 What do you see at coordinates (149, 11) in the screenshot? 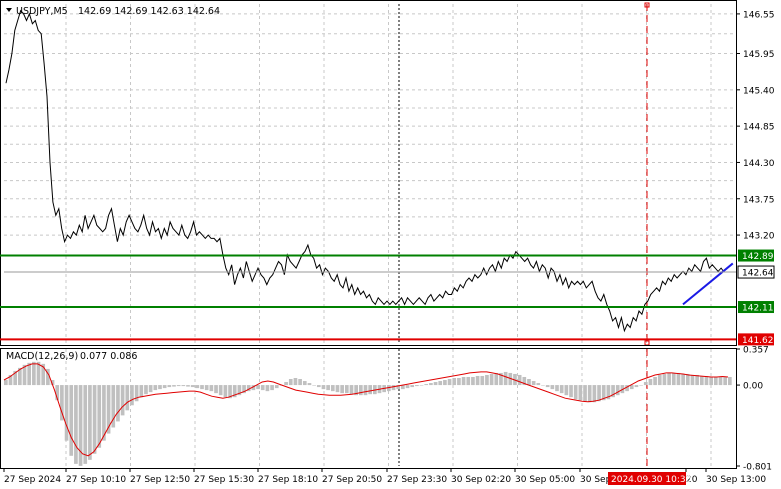
I see `ohlc-values: 142.69 142.69 142.63 142.64` at bounding box center [149, 11].